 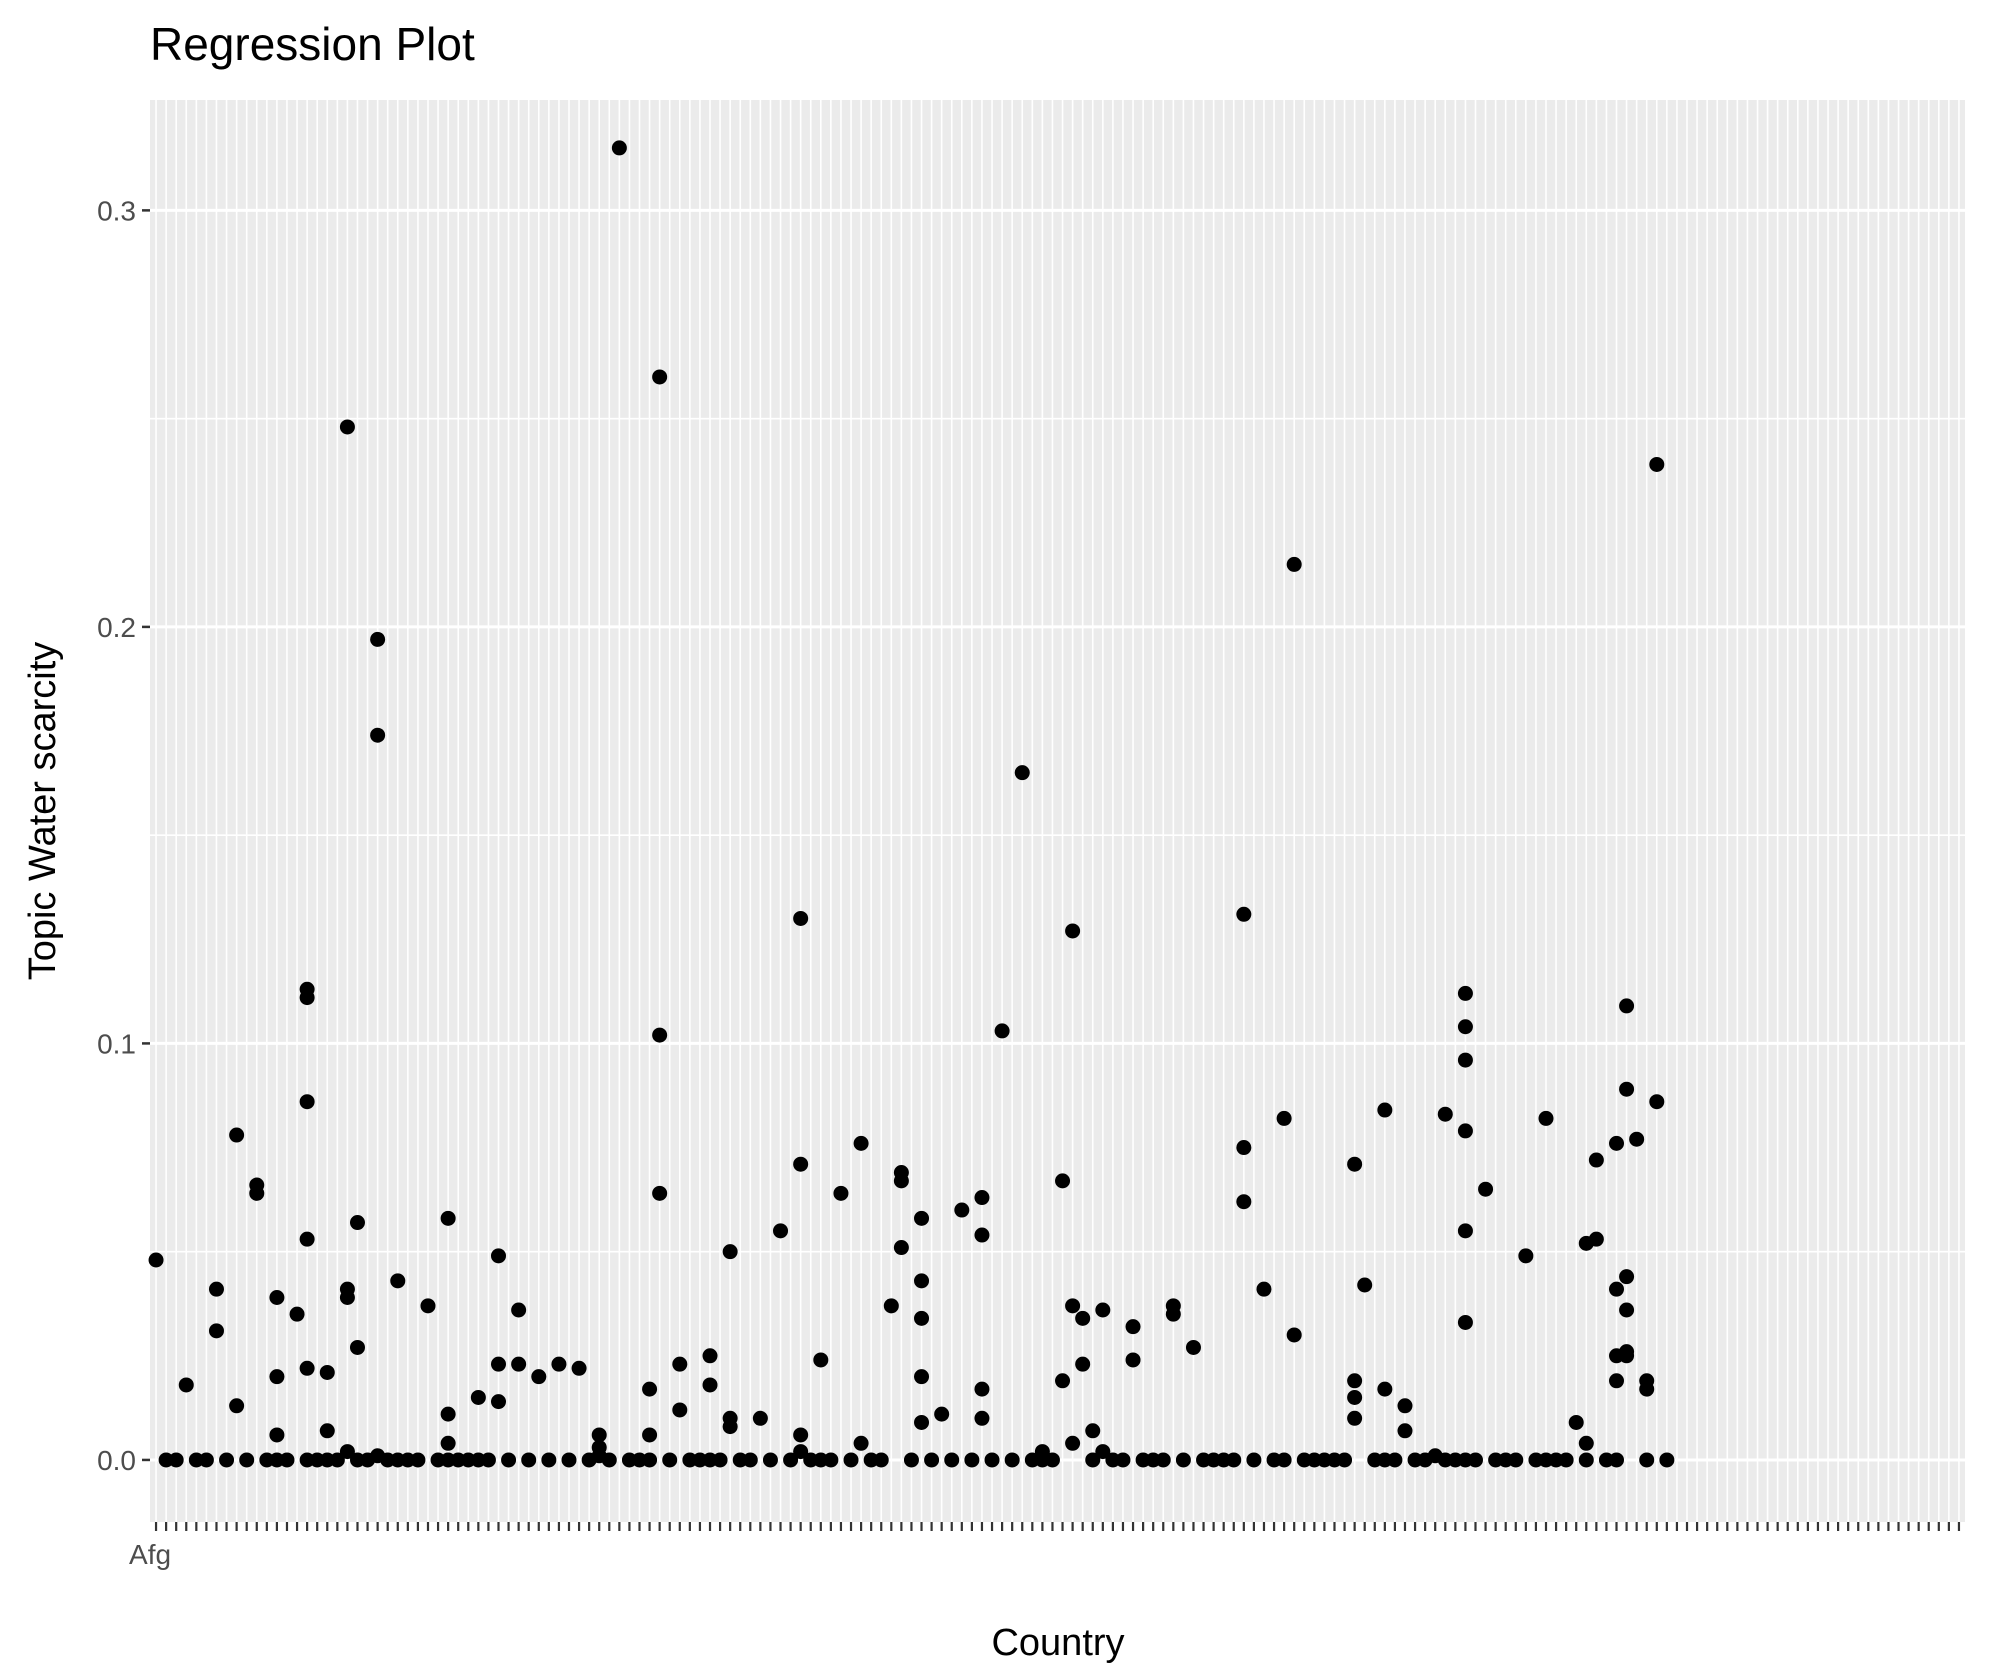 I want to click on x-tick-label: Afg, so click(x=150, y=1554).